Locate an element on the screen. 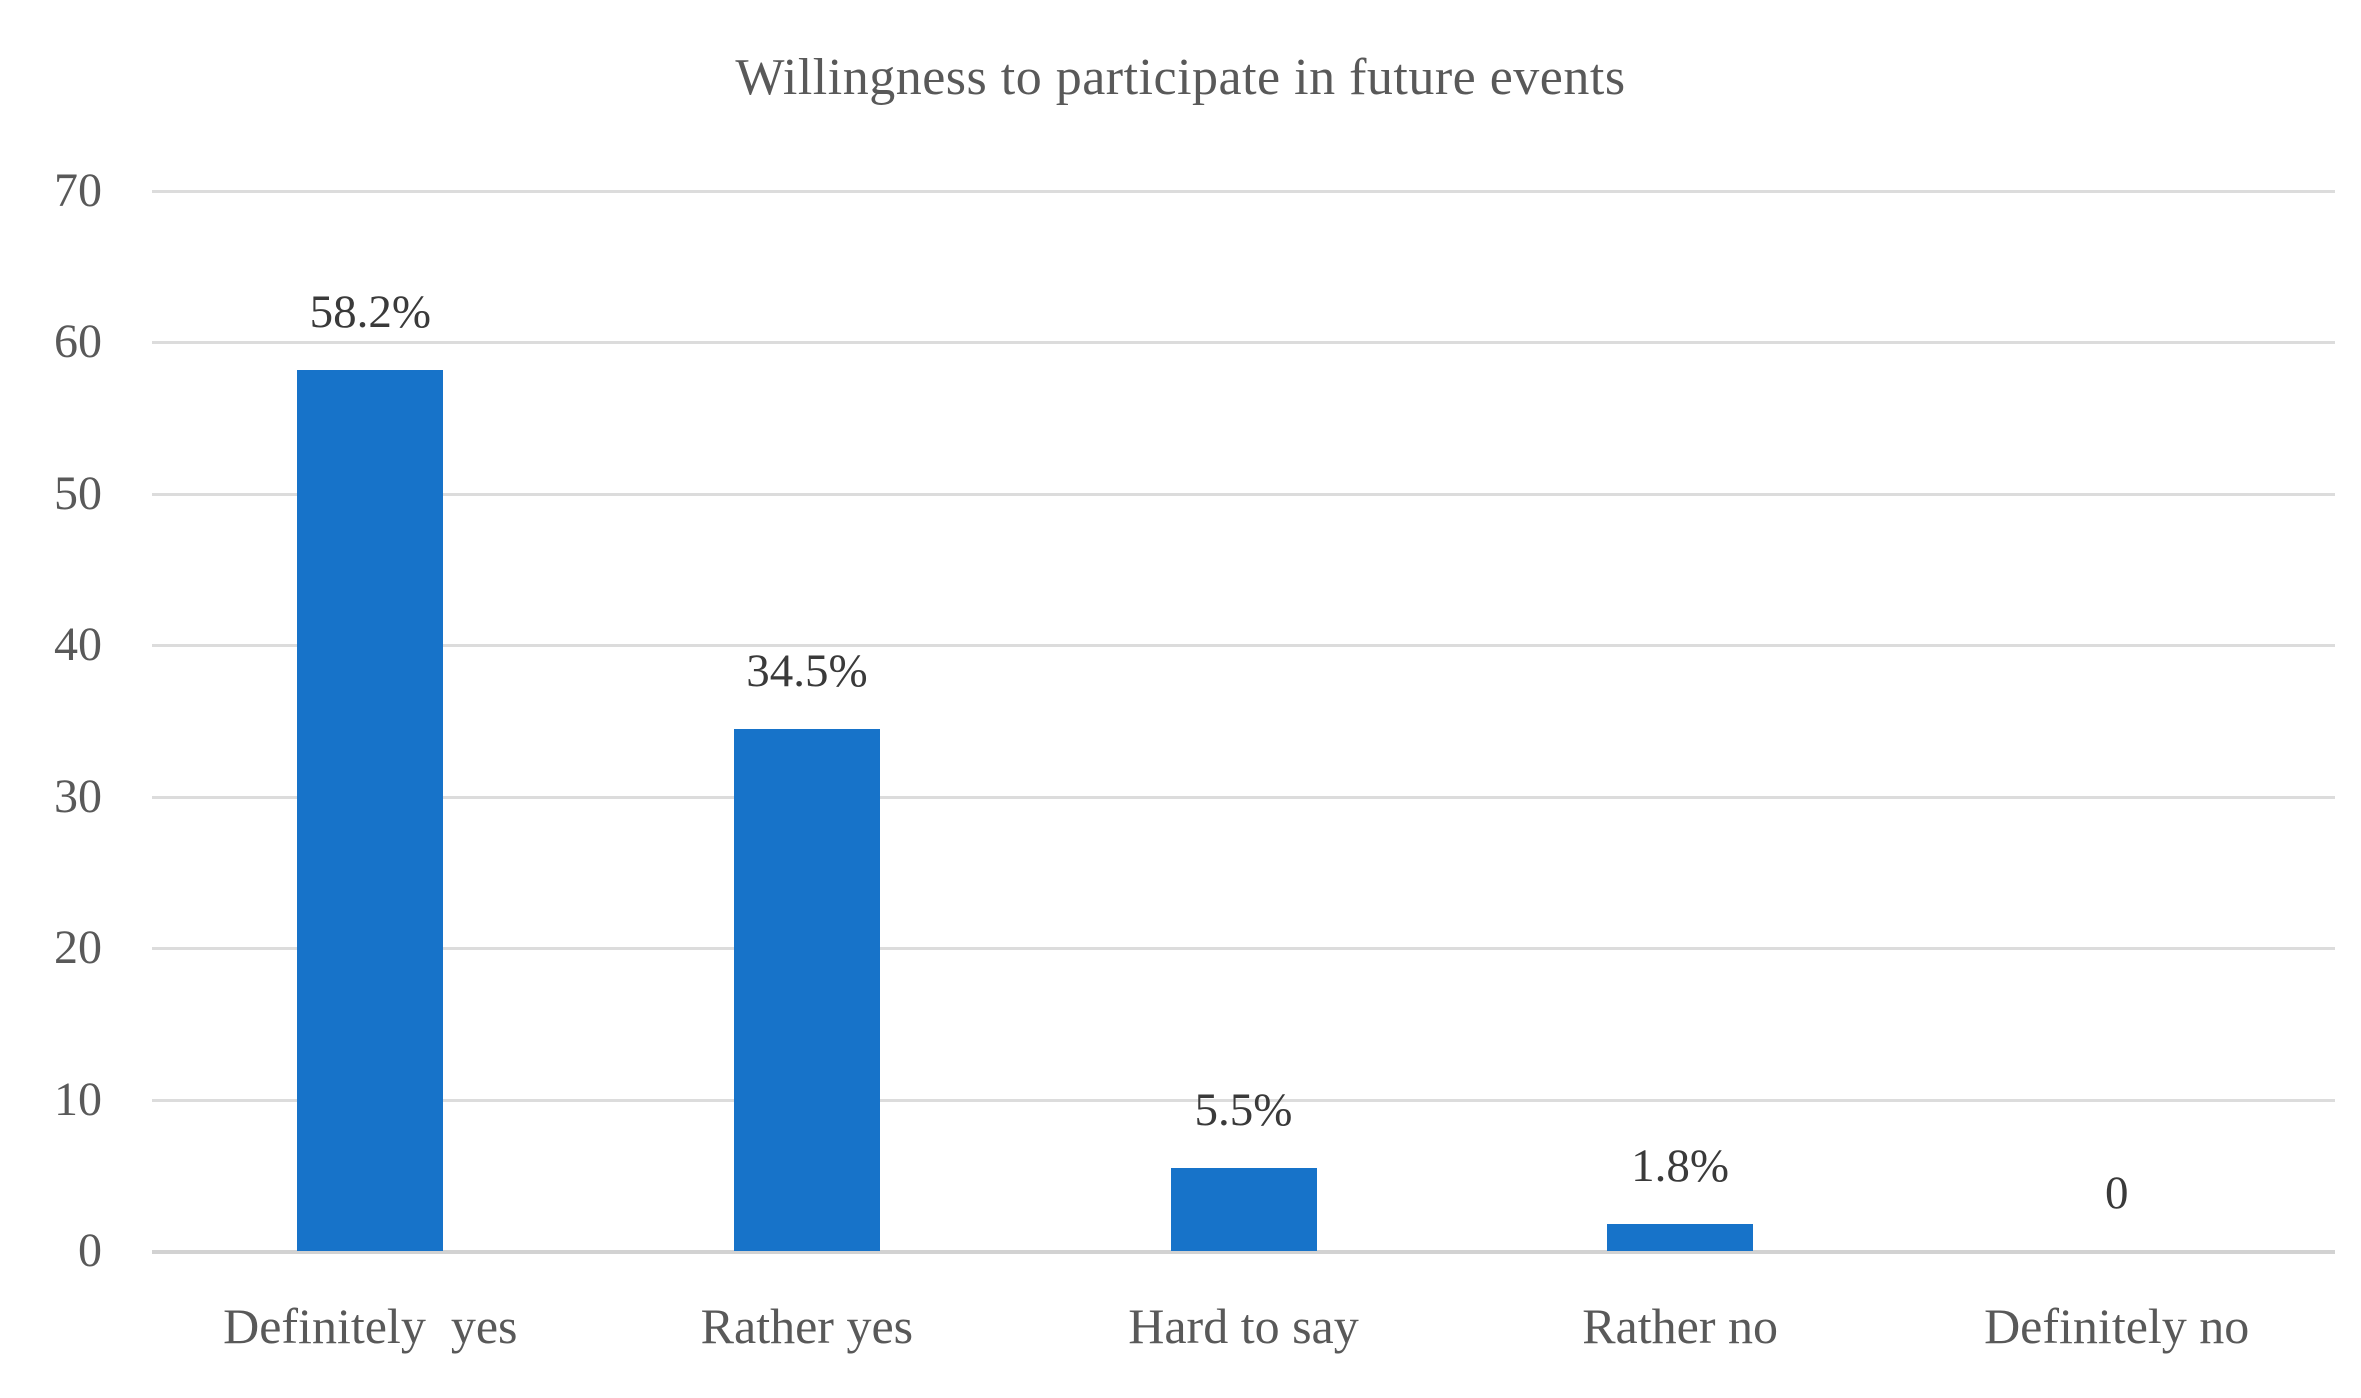 Image resolution: width=2361 pixels, height=1398 pixels. category-label: Rather no is located at coordinates (1680, 1326).